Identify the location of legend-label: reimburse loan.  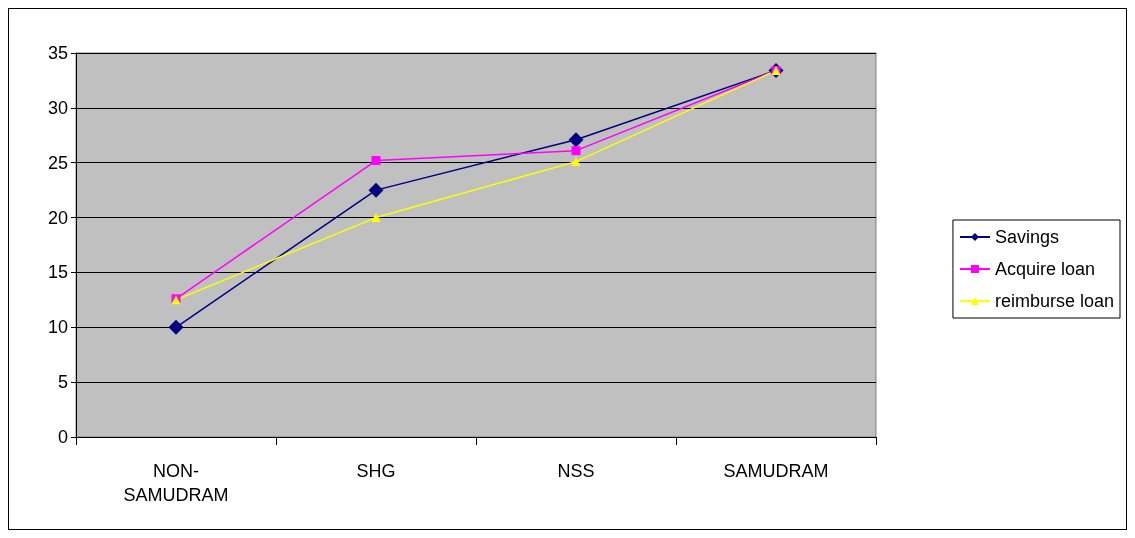
(1054, 301).